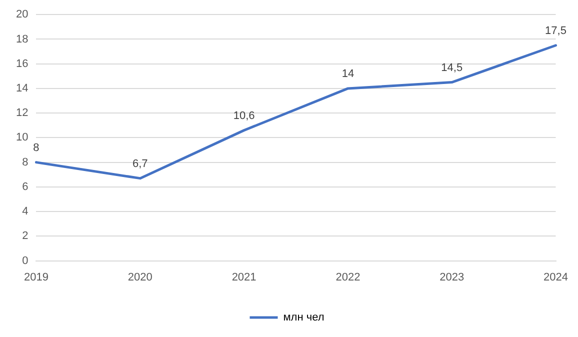 The height and width of the screenshot is (337, 578). Describe the element at coordinates (22, 39) in the screenshot. I see `y-tick-label: 18` at that location.